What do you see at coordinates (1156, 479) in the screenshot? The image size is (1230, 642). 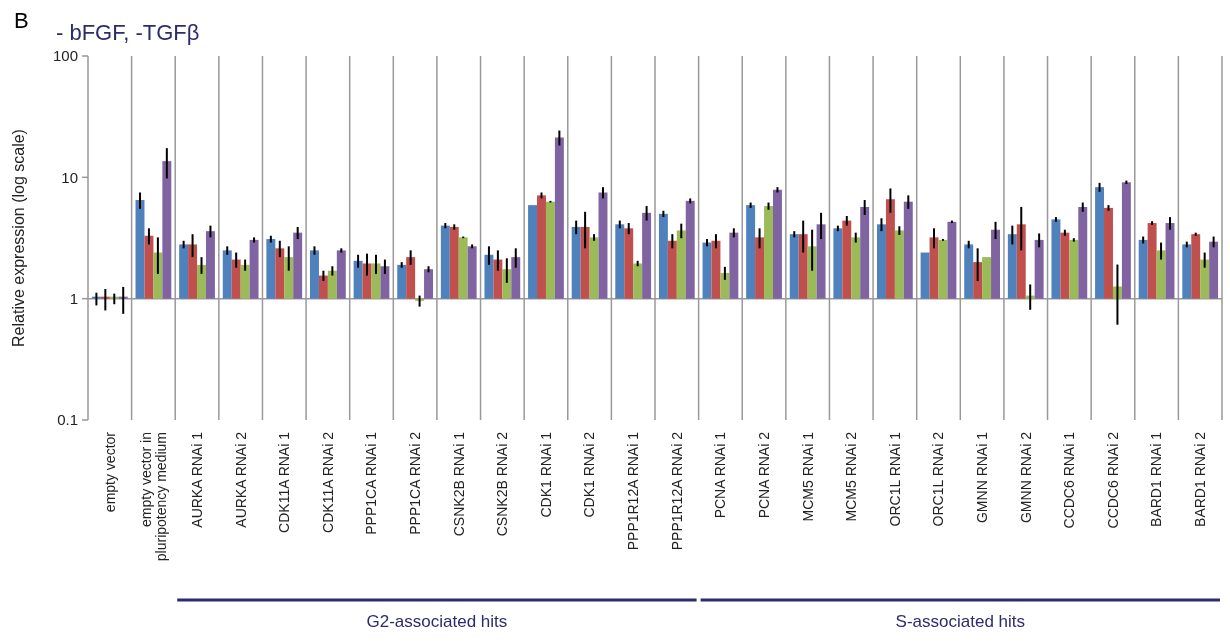 I see `x-tick-label: BARD1 RNAi 1` at bounding box center [1156, 479].